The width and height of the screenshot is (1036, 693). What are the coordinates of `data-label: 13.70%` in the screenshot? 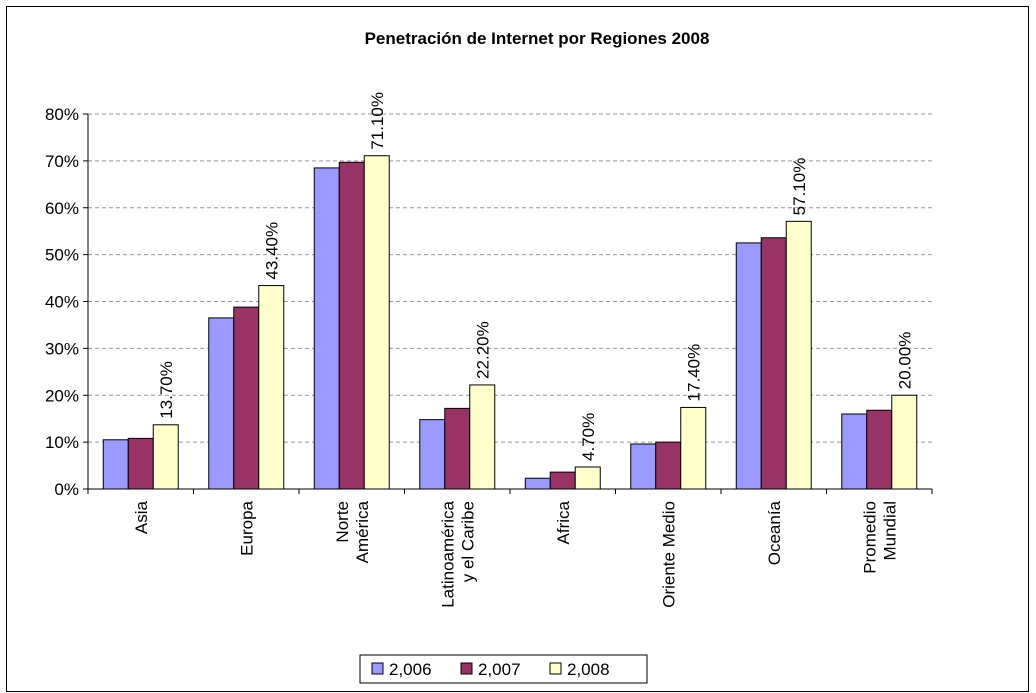 It's located at (166, 390).